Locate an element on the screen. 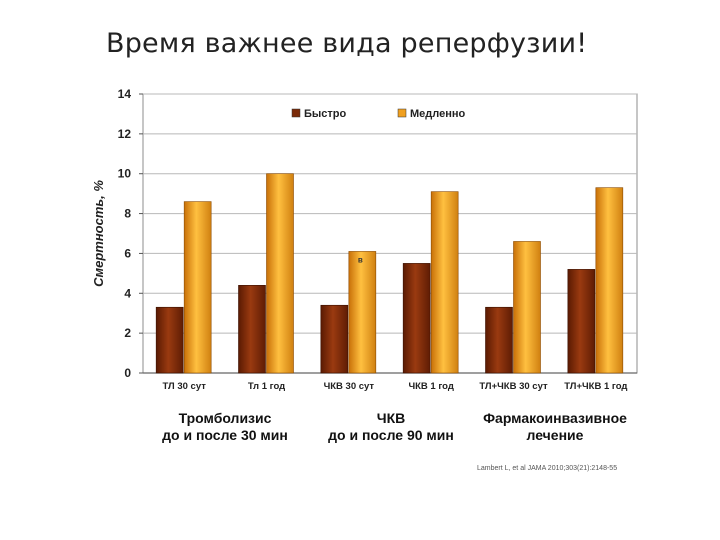  x-tick-label: Тл 1 год is located at coordinates (266, 386).